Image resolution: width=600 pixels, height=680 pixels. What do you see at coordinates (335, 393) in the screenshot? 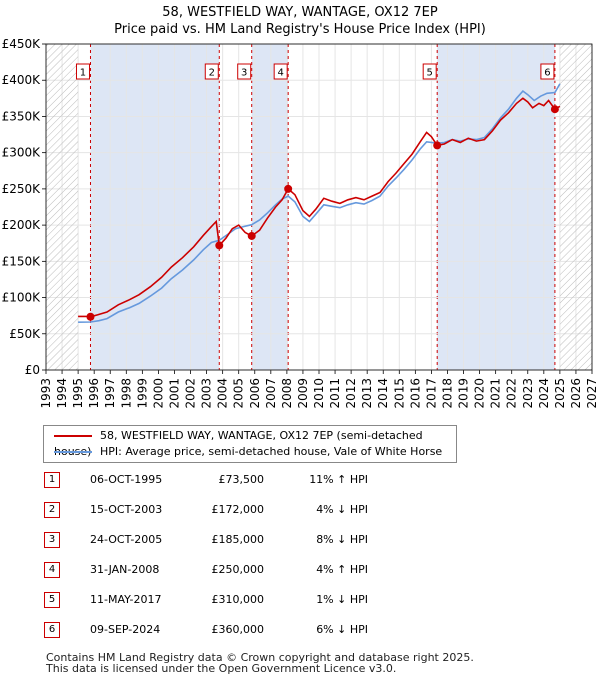
I see `x-tick-label: 2011` at bounding box center [335, 393].